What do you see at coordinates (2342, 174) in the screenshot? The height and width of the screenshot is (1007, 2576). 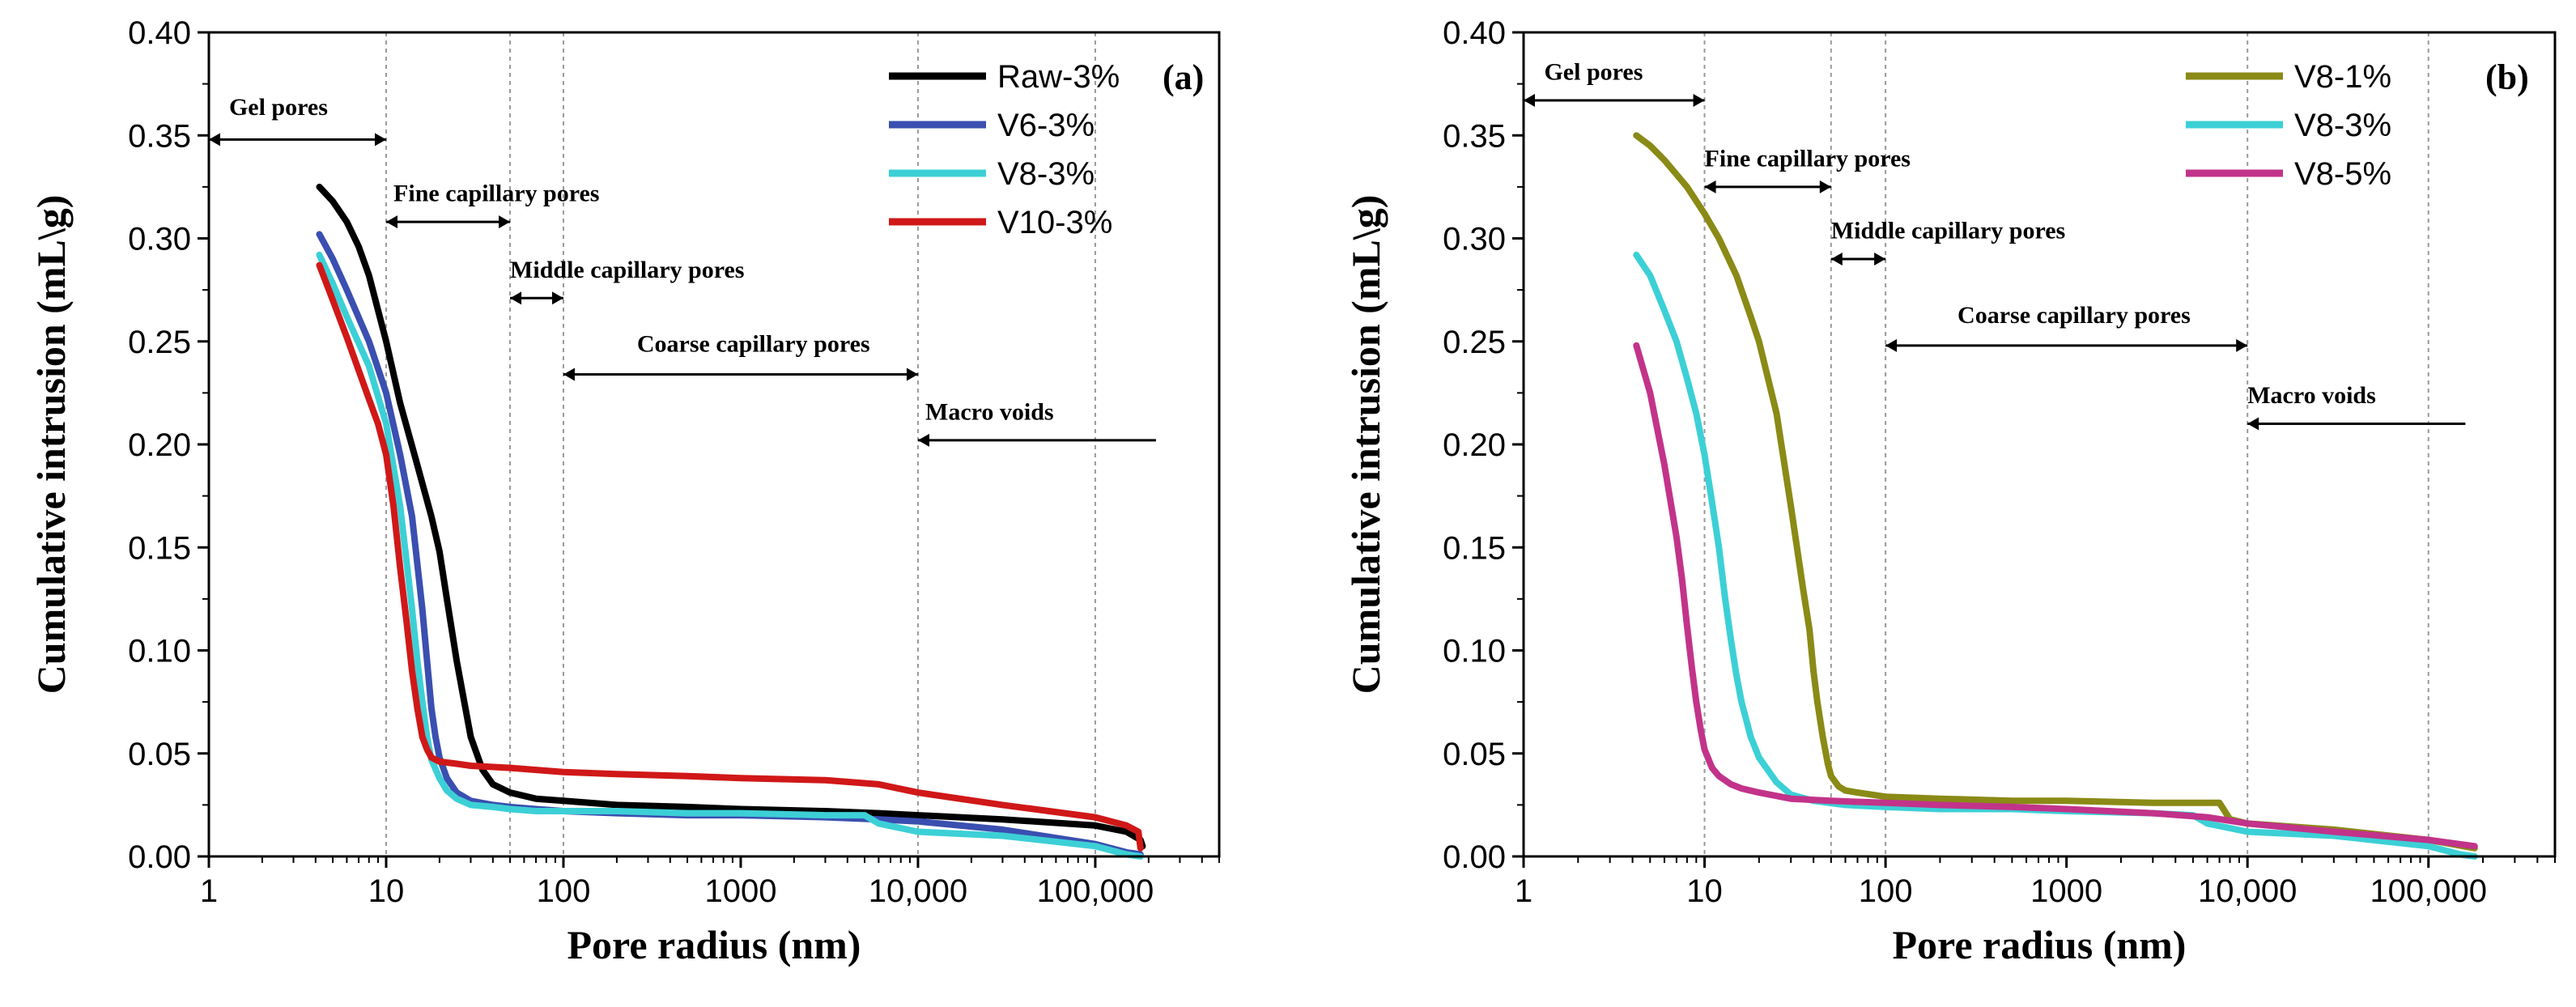 I see `legend-label: V8-5%` at bounding box center [2342, 174].